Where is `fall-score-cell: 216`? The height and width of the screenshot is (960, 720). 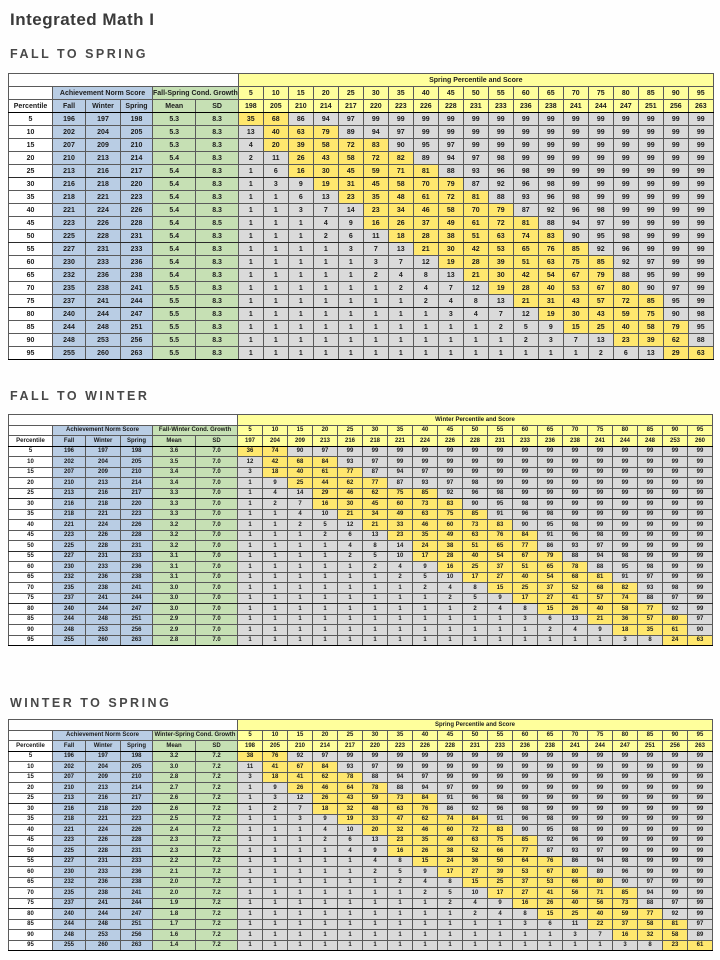
fall-score-cell: 216 is located at coordinates (69, 504).